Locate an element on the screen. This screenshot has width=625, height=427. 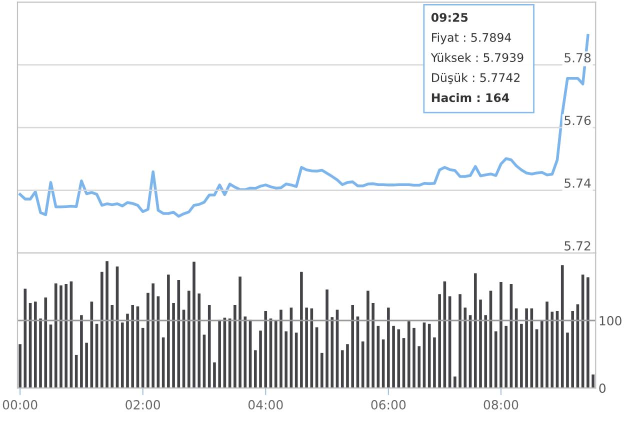
annotation: Hacim : 164 is located at coordinates (471, 97).